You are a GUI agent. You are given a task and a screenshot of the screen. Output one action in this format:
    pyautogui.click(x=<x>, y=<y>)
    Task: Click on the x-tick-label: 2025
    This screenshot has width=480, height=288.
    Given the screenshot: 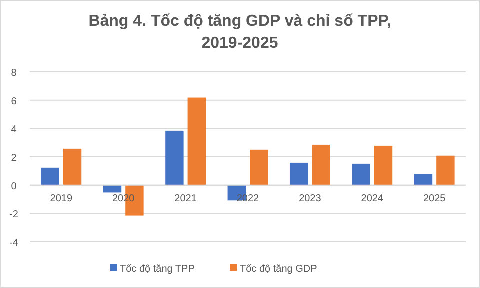 What is the action you would take?
    pyautogui.click(x=434, y=198)
    